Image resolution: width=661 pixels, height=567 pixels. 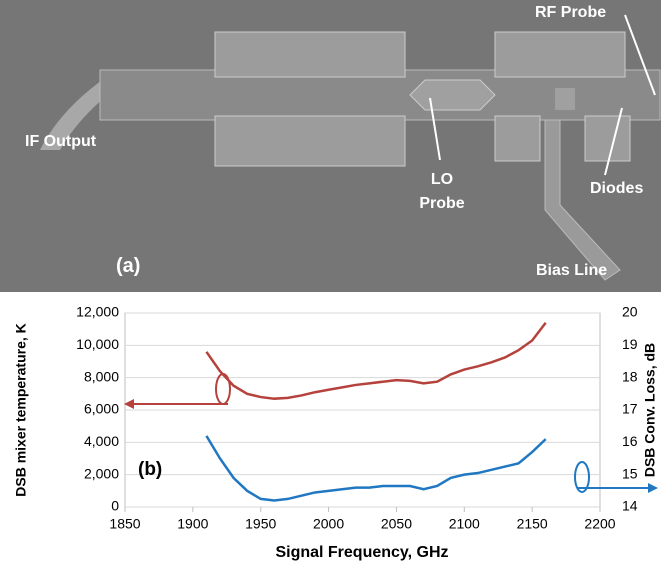 I want to click on y2-tick-label: 14, so click(x=630, y=506).